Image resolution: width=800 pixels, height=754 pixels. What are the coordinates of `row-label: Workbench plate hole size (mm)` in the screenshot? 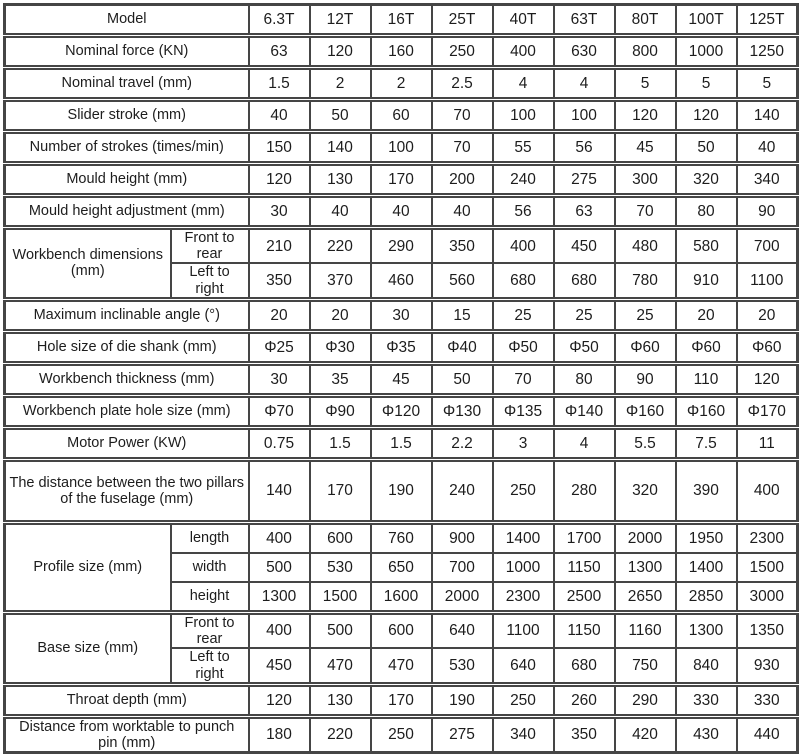 It's located at (126, 410).